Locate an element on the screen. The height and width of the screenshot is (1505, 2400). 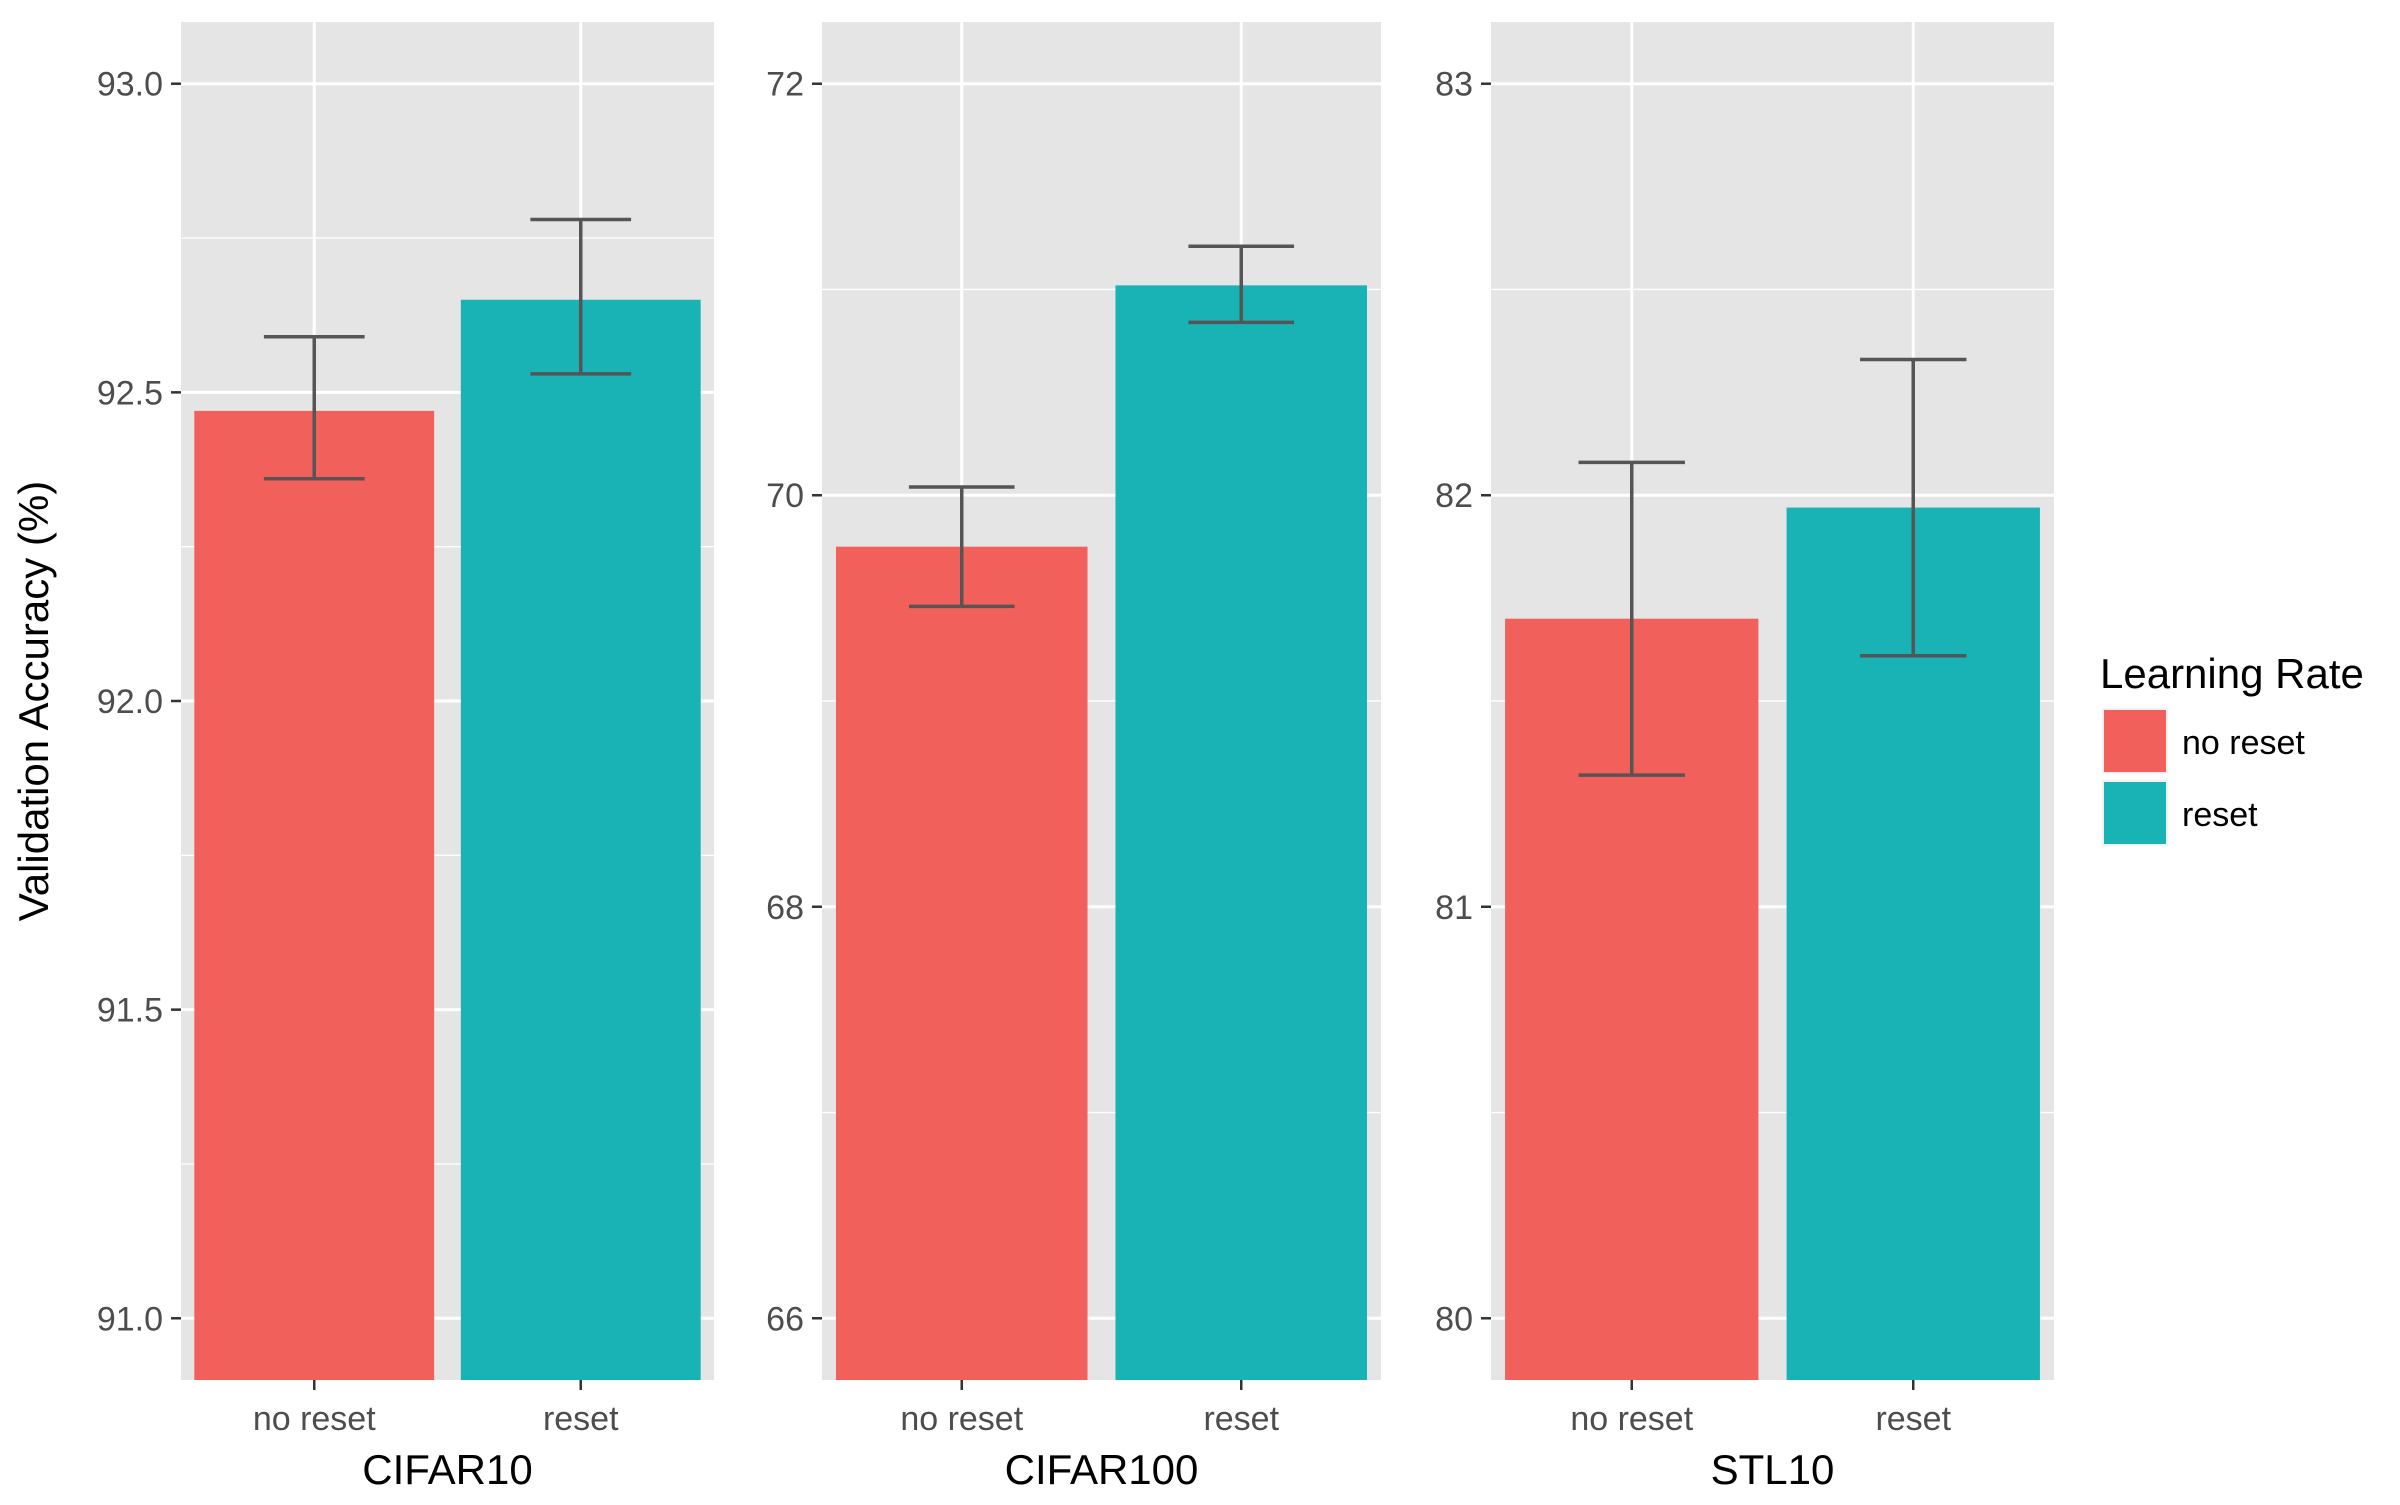
y-tick-label: 68 is located at coordinates (785, 908).